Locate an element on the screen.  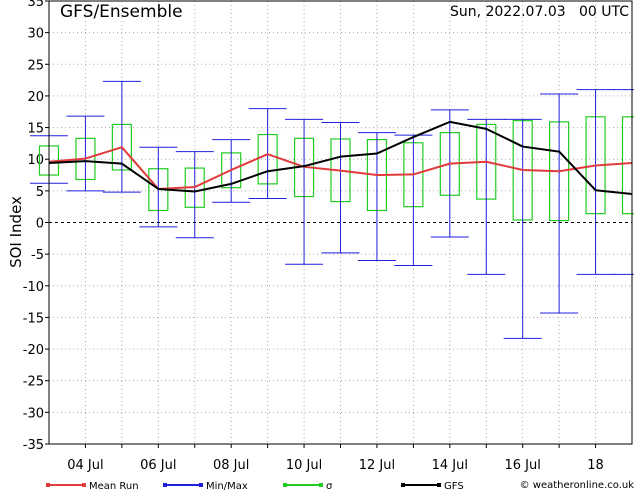
x-tick-label: 16 Jul is located at coordinates (523, 465).